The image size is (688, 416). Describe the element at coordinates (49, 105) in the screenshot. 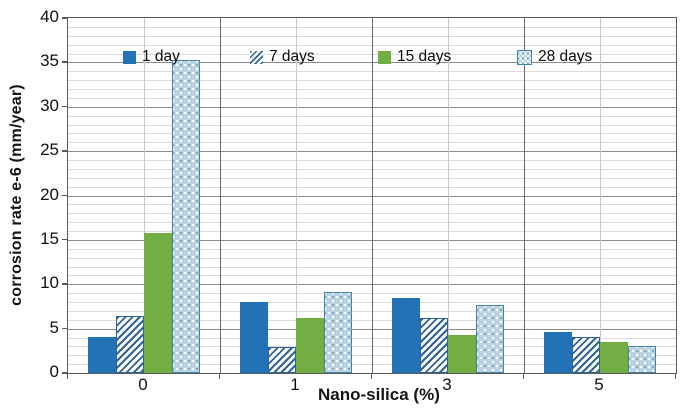

I see `y-tick-label-30: 30` at that location.